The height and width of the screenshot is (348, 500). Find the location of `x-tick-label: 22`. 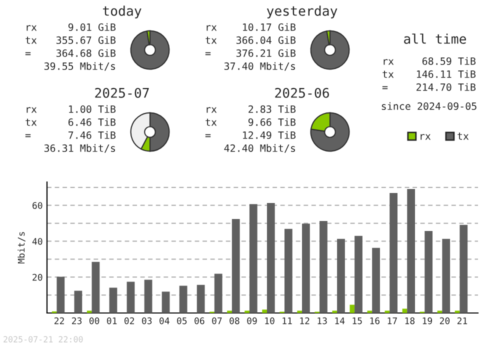

x-tick-label: 22 is located at coordinates (59, 320).